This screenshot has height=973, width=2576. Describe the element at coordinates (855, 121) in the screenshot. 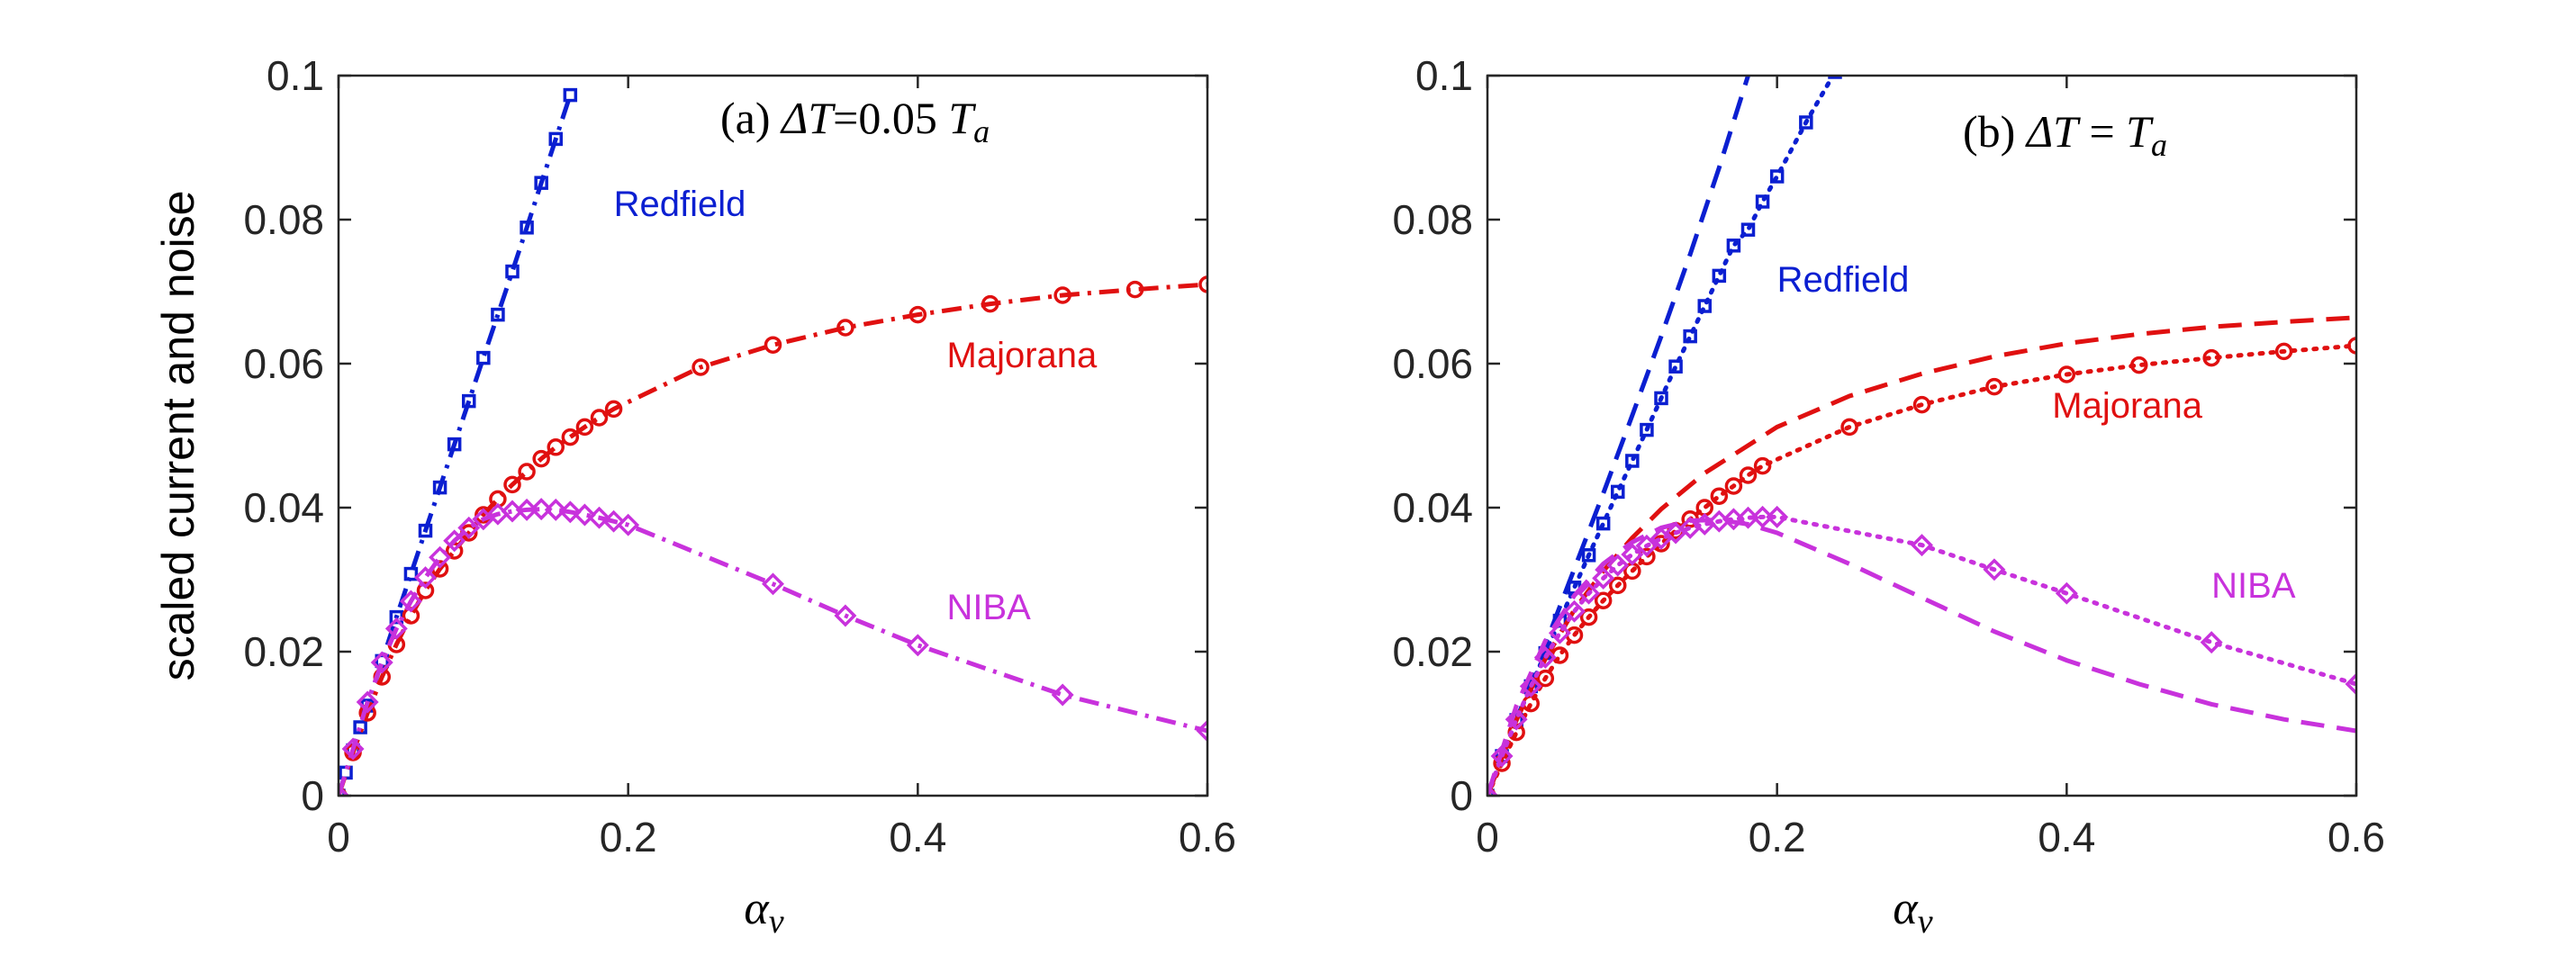

I see `panel-title: (a) ΔT=0.05 Ta` at that location.